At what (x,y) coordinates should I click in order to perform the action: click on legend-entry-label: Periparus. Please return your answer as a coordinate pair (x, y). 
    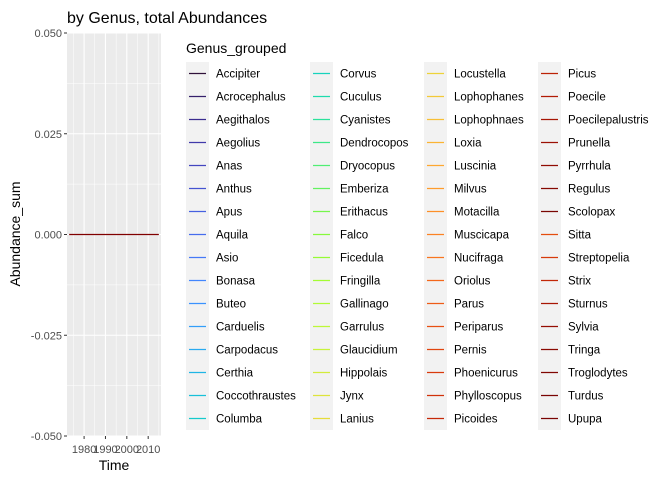
    Looking at the image, I should click on (478, 328).